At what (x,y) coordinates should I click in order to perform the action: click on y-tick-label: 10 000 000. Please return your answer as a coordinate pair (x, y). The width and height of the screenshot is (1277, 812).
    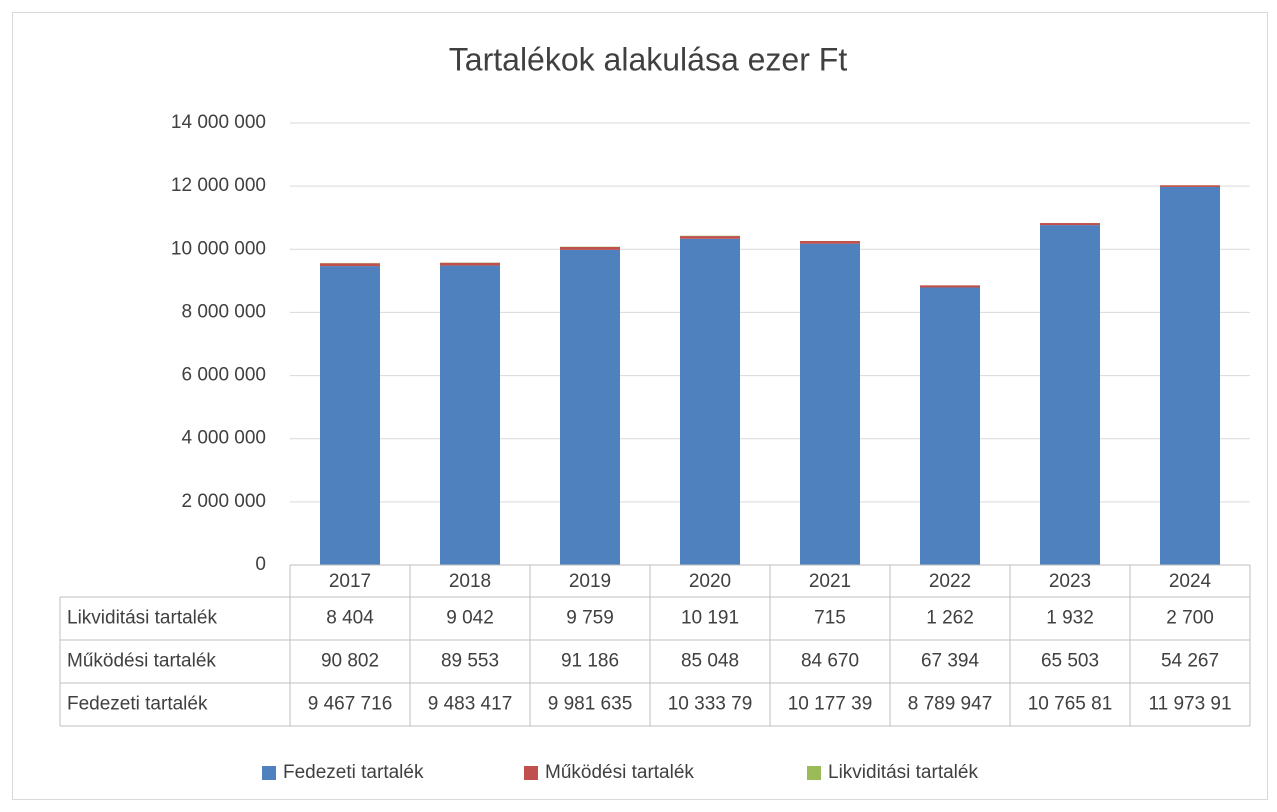
    Looking at the image, I should click on (218, 248).